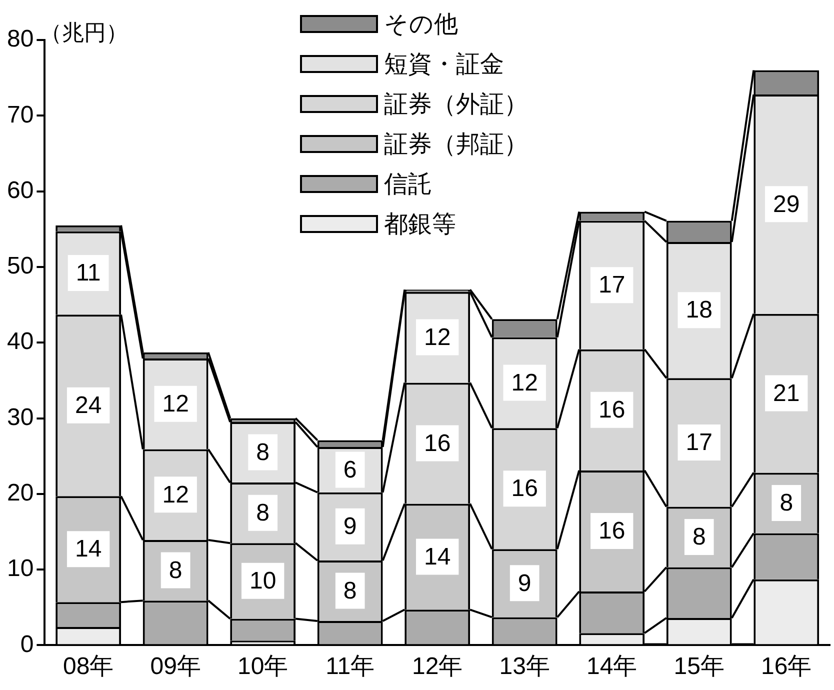  I want to click on y-tick-label: 60, so click(20, 190).